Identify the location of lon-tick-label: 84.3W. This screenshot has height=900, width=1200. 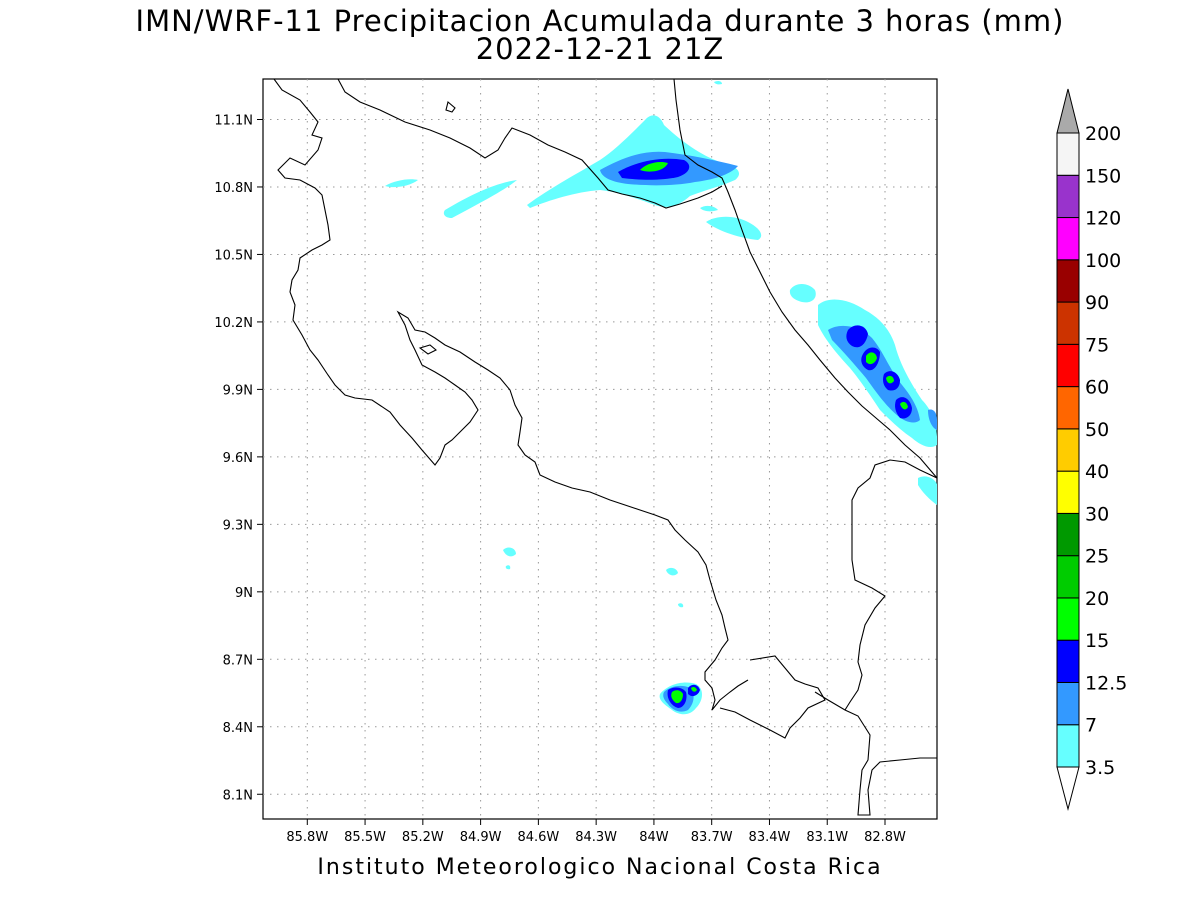
(596, 837).